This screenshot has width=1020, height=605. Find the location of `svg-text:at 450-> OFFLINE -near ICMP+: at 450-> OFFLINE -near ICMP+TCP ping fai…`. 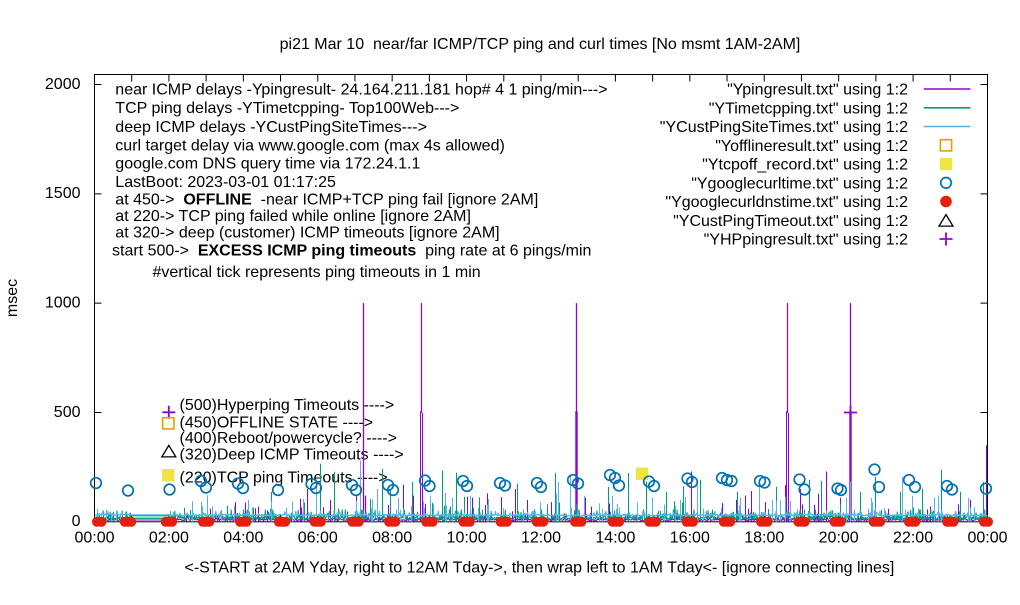

svg-text:at 450-> OFFLINE -near ICMP+: at 450-> OFFLINE -near ICMP+TCP ping fai… is located at coordinates (326, 200).